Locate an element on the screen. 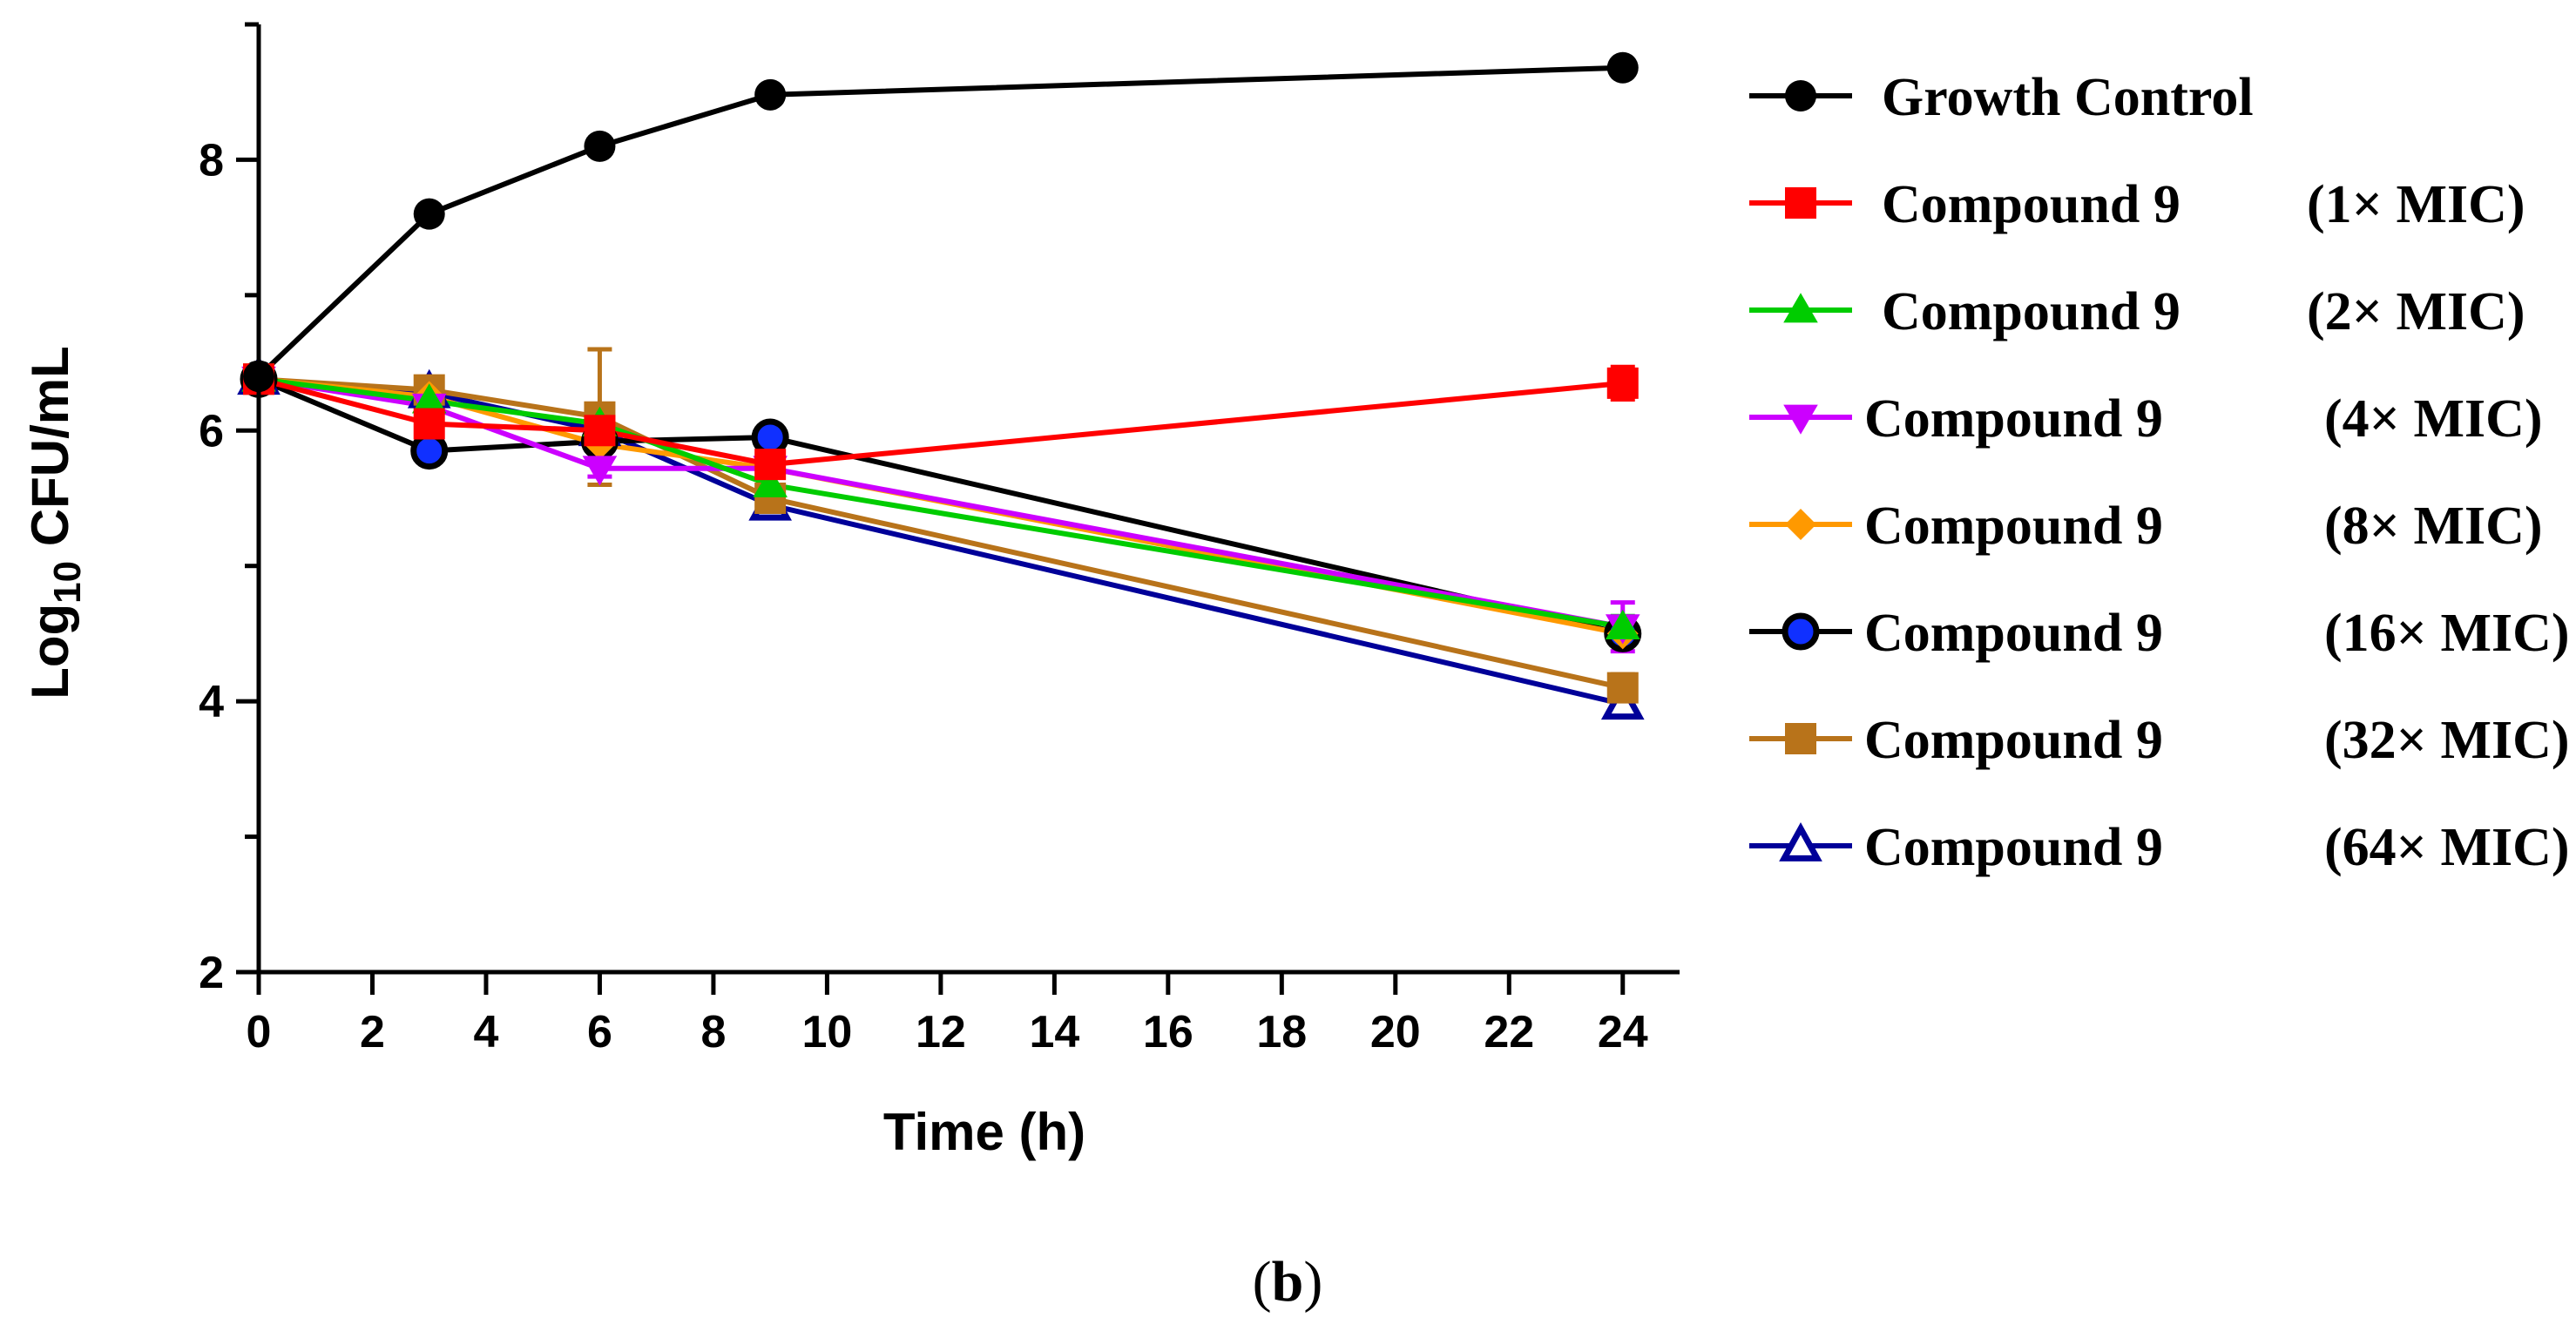 Image resolution: width=2576 pixels, height=1331 pixels. x-tick-label: 6 is located at coordinates (599, 1032).